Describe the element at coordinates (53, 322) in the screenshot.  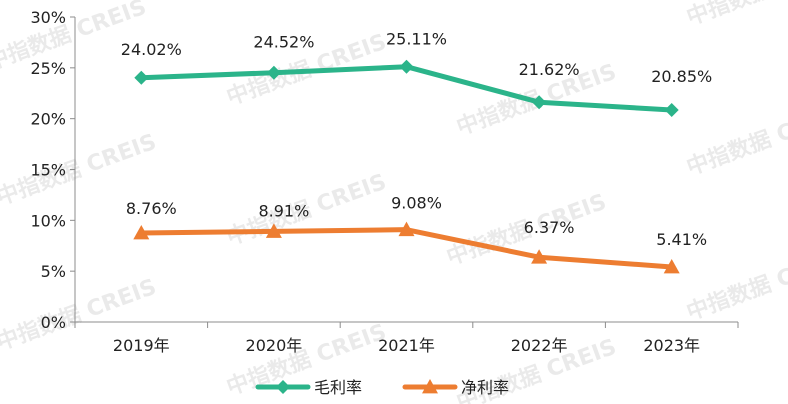
I see `y-tick-label: 0%` at that location.